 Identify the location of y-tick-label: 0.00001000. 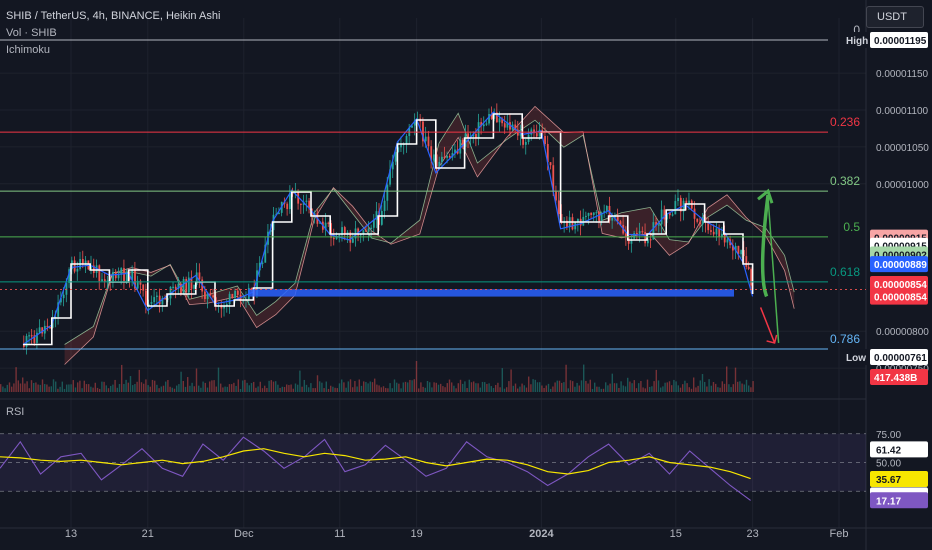
(902, 185).